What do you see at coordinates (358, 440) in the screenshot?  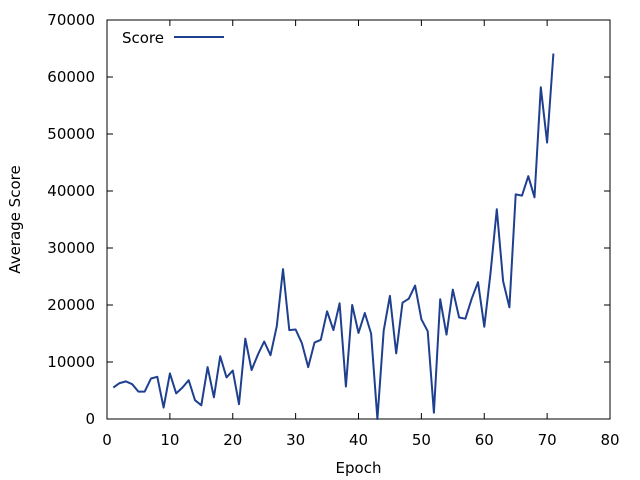 I see `x-tick-label: 40` at bounding box center [358, 440].